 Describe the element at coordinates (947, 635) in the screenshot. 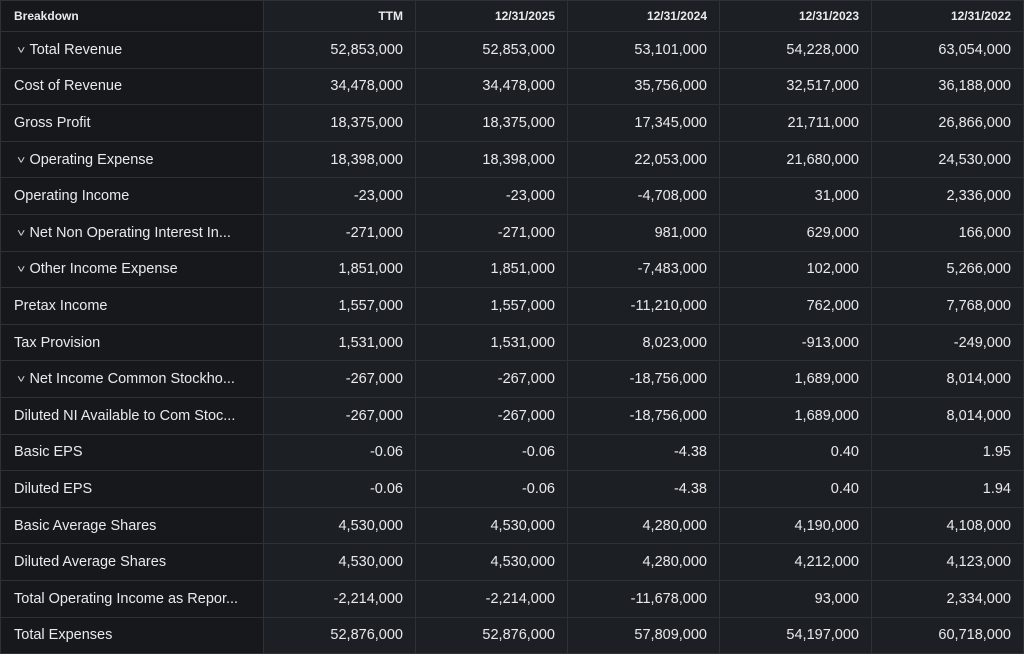

I see `value-cell: 60,718,000` at that location.